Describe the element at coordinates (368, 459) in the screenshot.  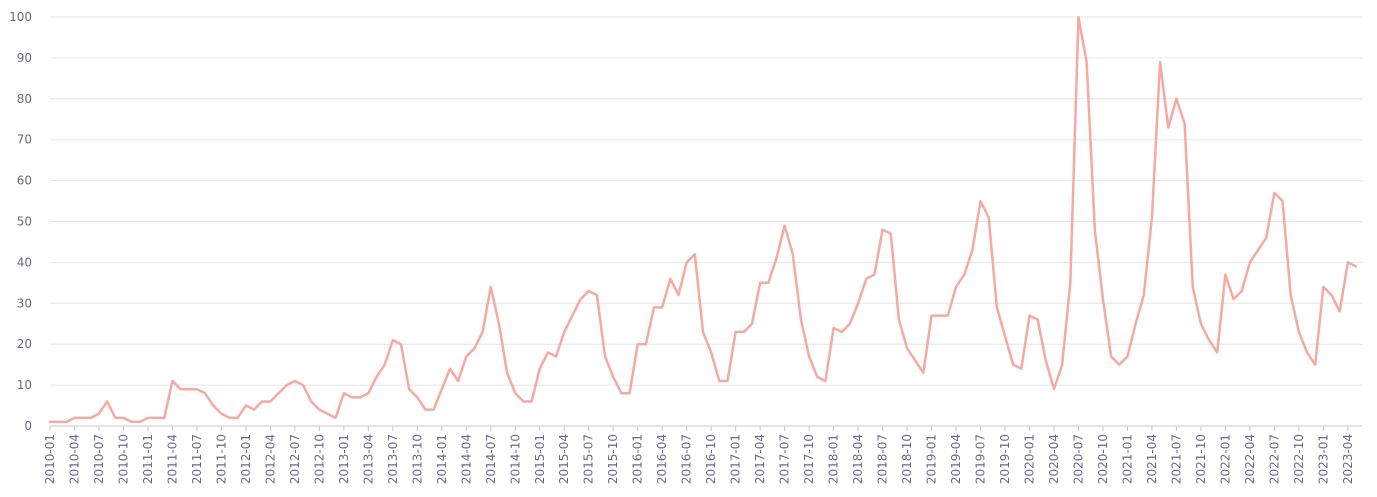
I see `x-tick-label: 2013-04` at that location.